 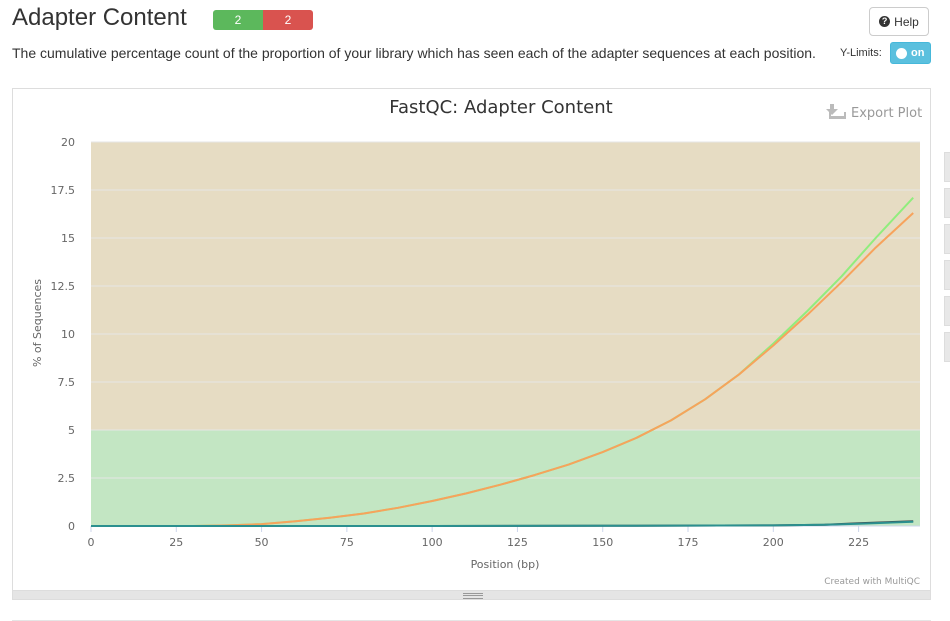 I want to click on multiqc-credit: Created with MultiQC, so click(x=872, y=582).